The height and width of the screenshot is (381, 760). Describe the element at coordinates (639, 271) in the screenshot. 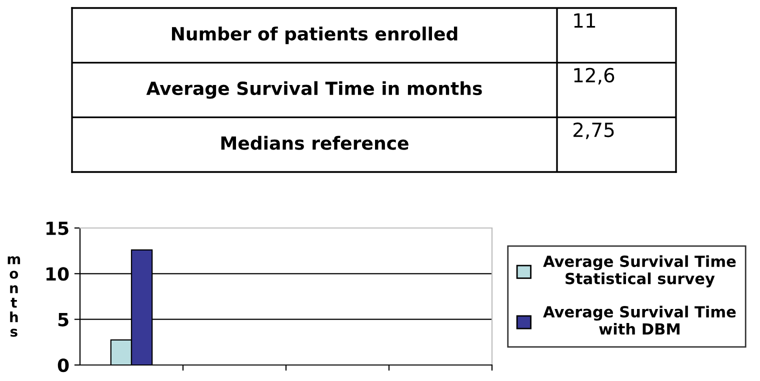

I see `legend-label: Average Survival Time Statistical survey` at that location.